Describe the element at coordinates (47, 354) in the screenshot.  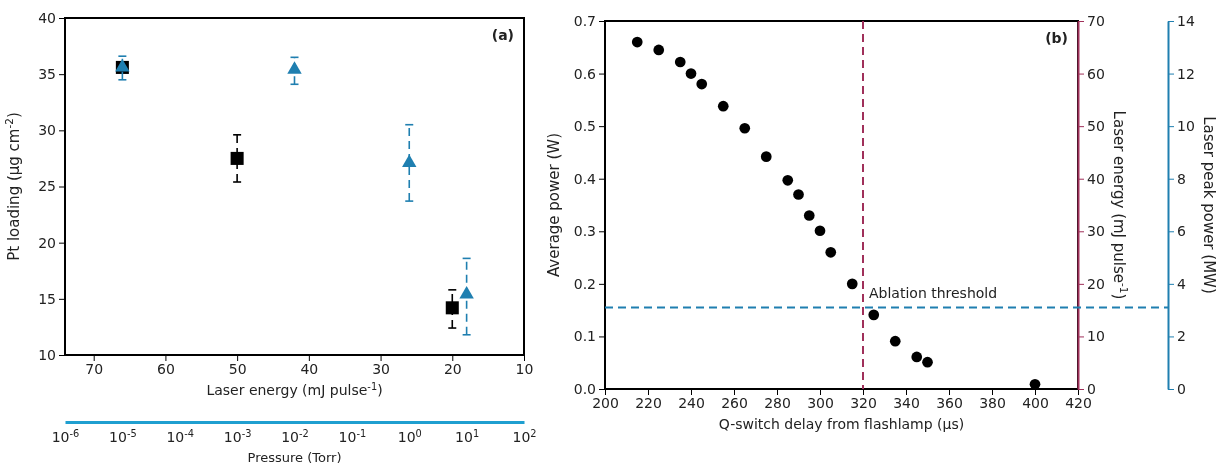
I see `y-tick-label: 10` at that location.